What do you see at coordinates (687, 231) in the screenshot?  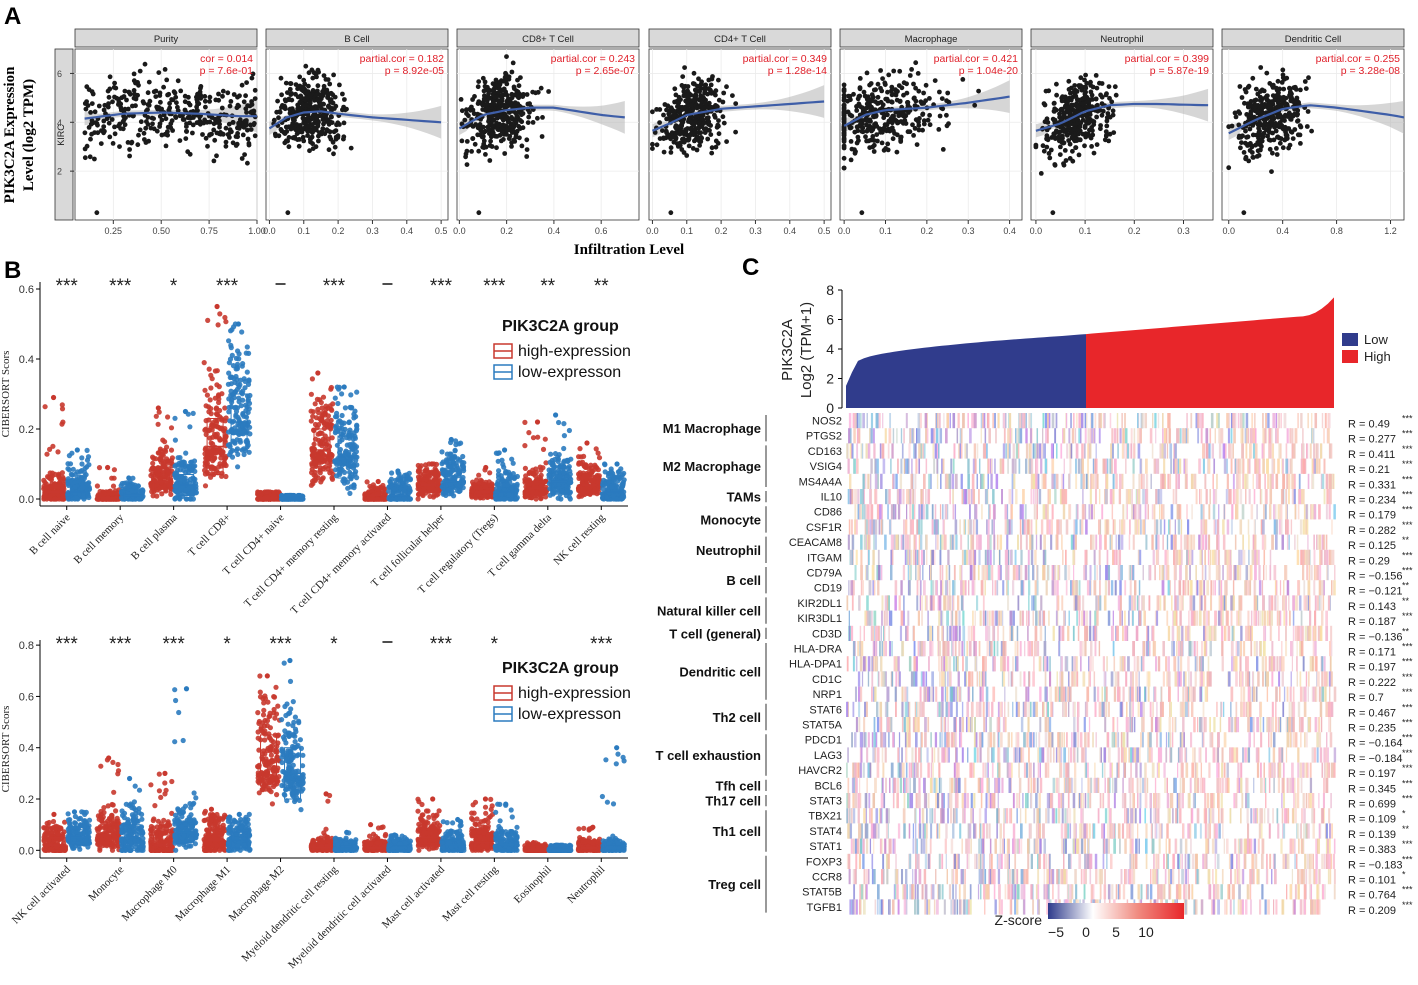 I see `x-tick-label: 0.1` at bounding box center [687, 231].